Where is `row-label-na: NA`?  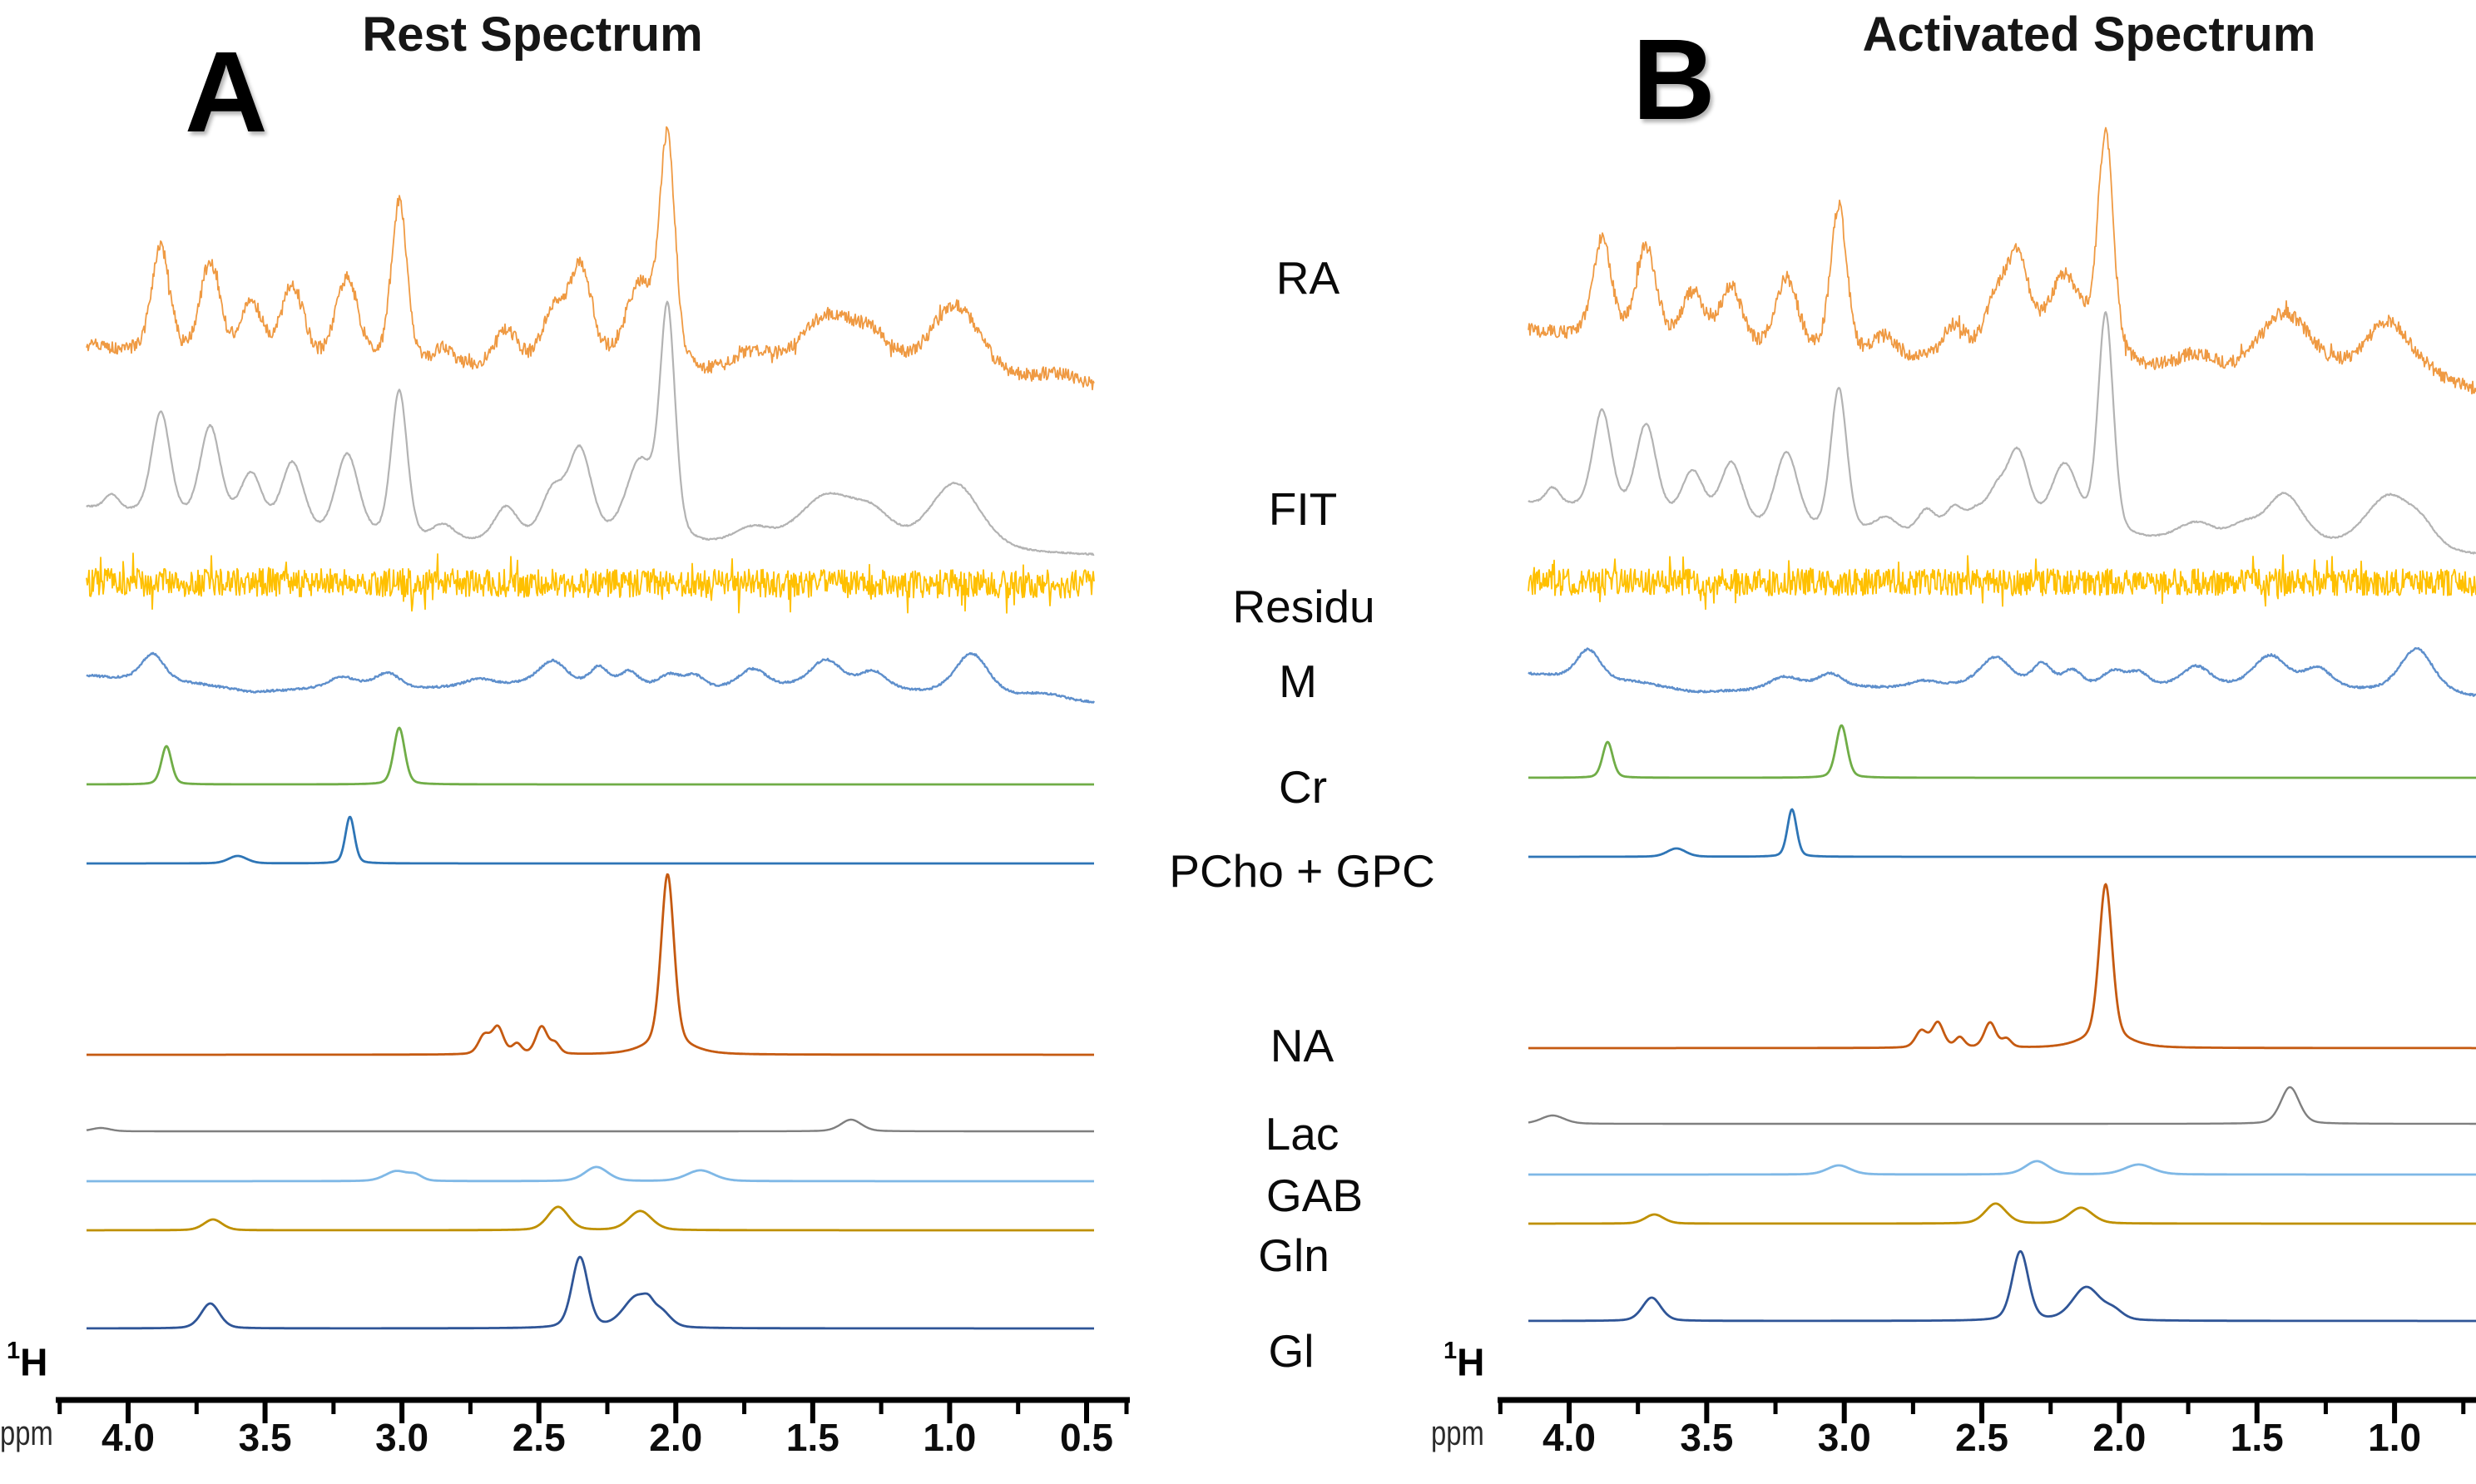 row-label-na: NA is located at coordinates (1302, 1045).